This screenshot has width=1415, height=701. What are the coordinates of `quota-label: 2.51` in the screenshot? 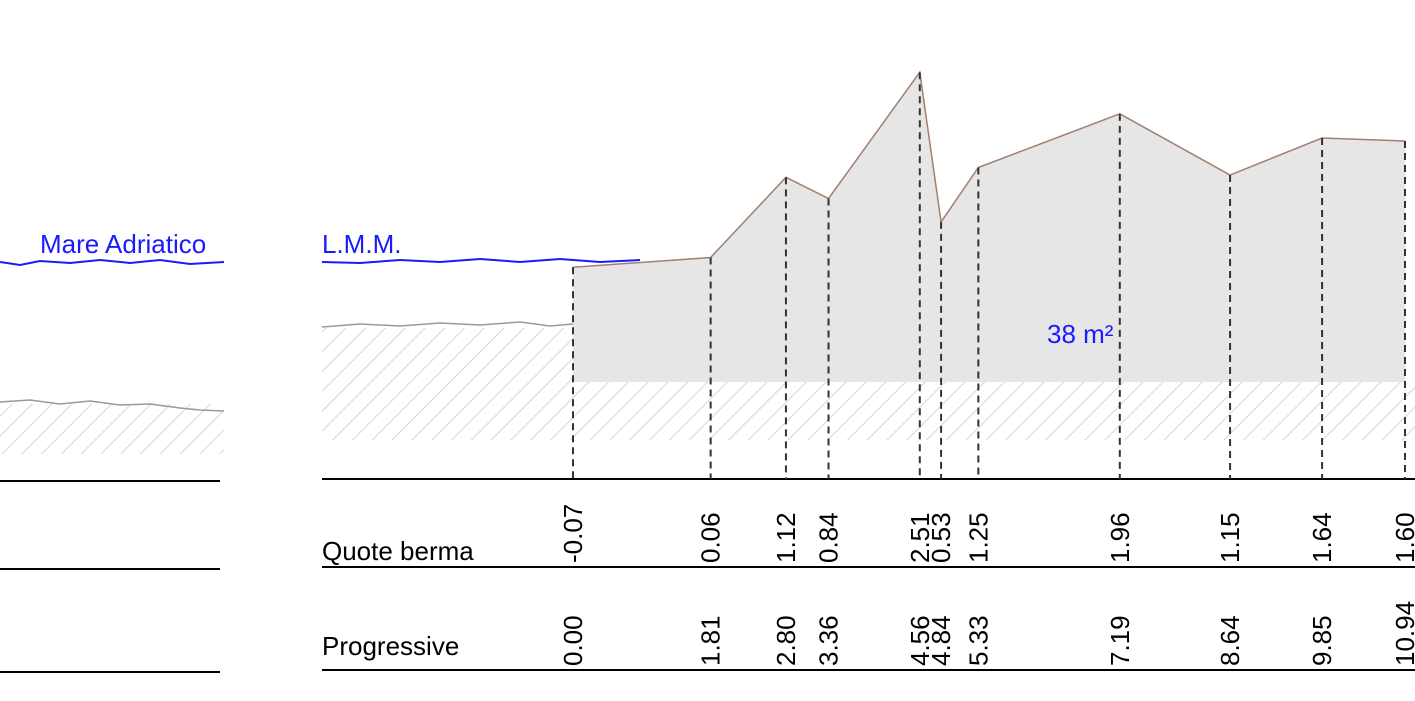 It's located at (920, 537).